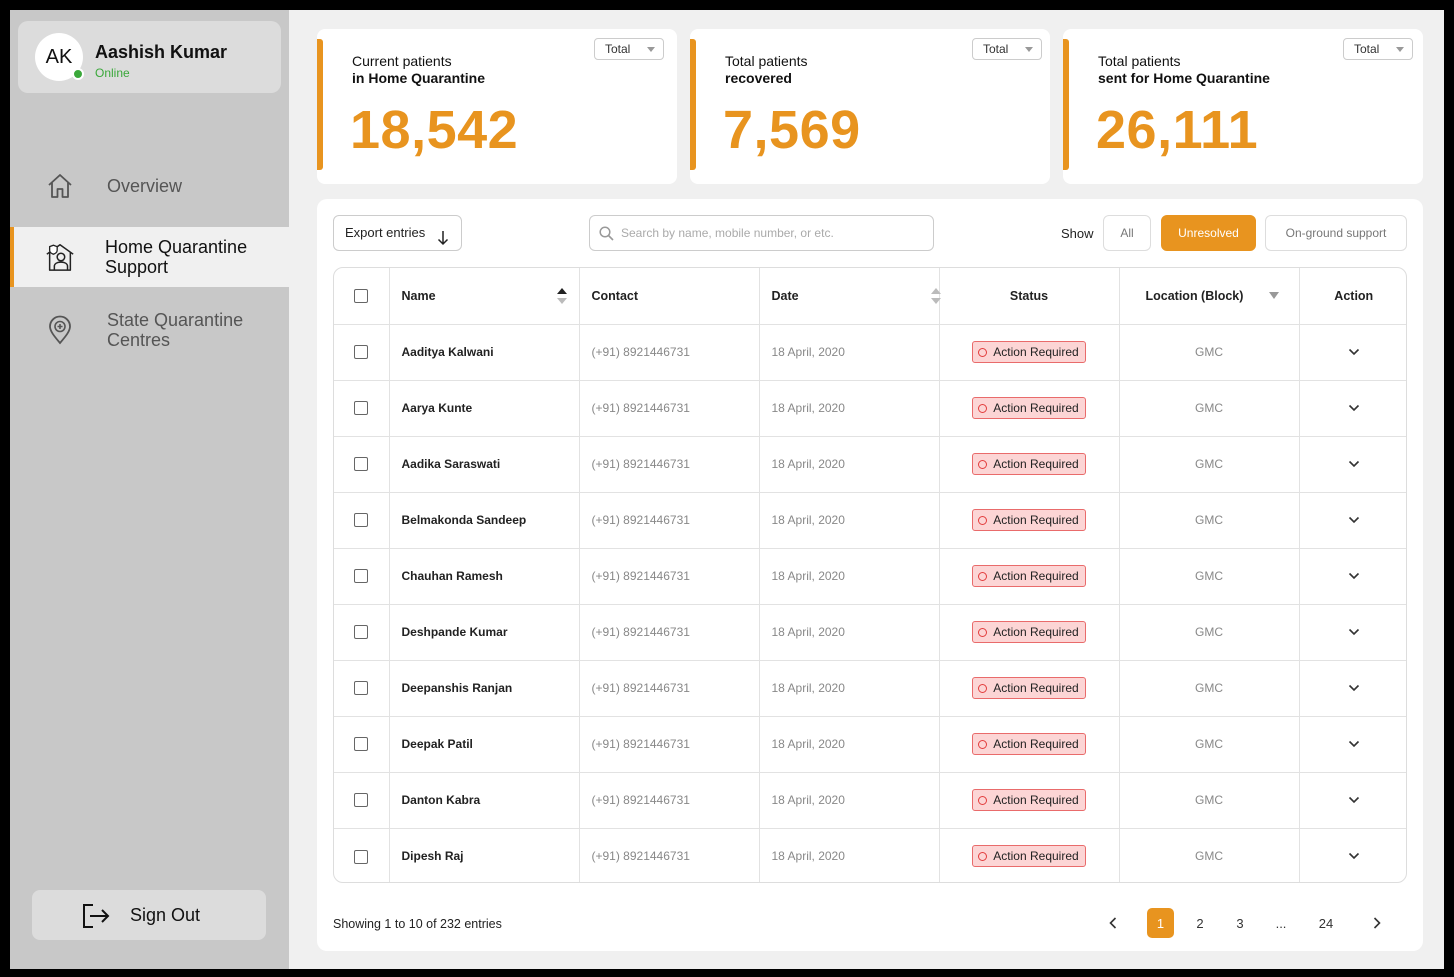  I want to click on sidebar-item-label: Home Quarantine Support, so click(176, 257).